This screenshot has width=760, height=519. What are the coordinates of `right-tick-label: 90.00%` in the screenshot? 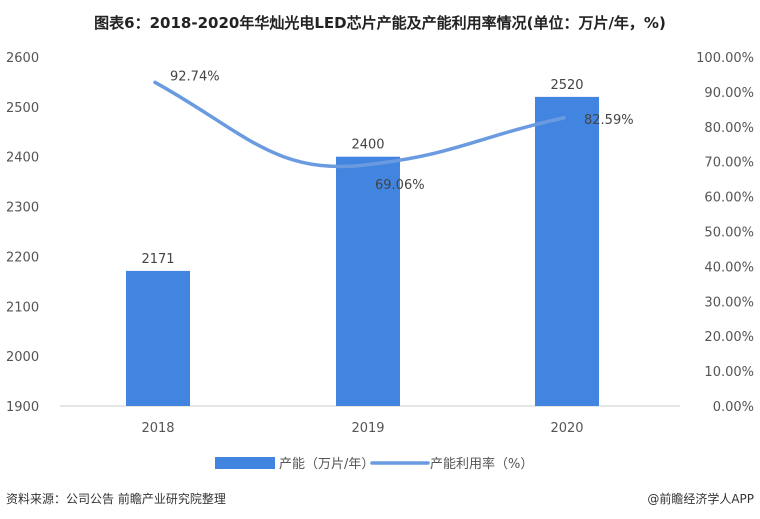 It's located at (729, 93).